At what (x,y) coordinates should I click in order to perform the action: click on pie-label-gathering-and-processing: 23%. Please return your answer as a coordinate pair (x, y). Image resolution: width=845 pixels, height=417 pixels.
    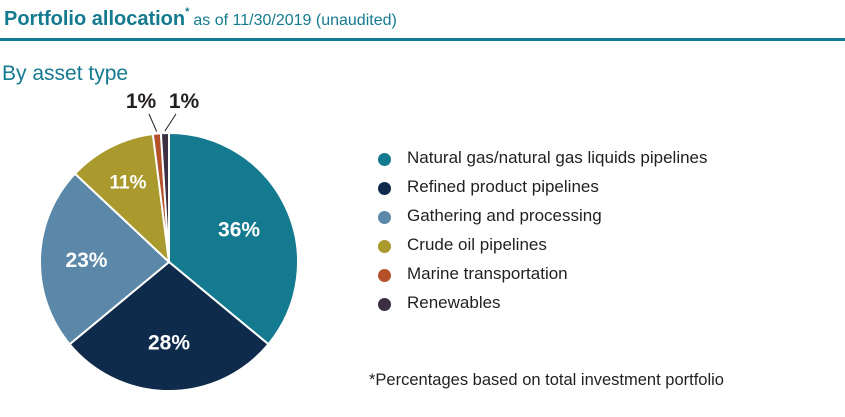
    Looking at the image, I should click on (86, 260).